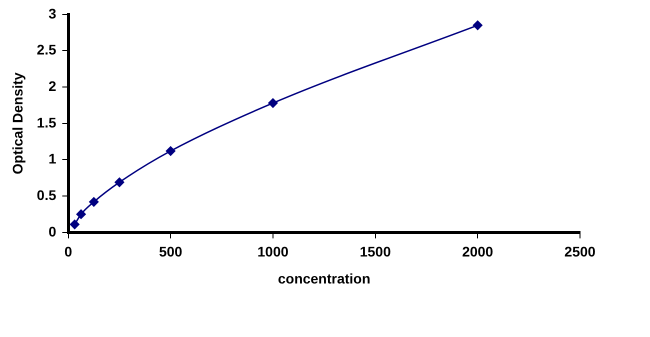 The width and height of the screenshot is (650, 337). I want to click on x-tick-label: 2000, so click(478, 252).